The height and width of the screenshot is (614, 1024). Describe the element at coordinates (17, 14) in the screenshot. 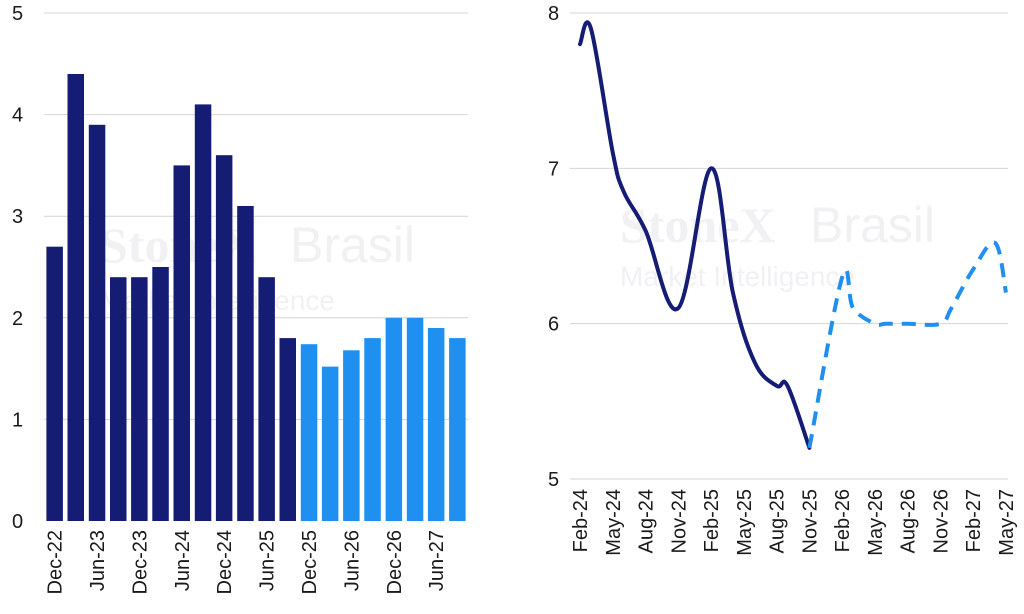

I see `bar-ytick-label: 5` at that location.